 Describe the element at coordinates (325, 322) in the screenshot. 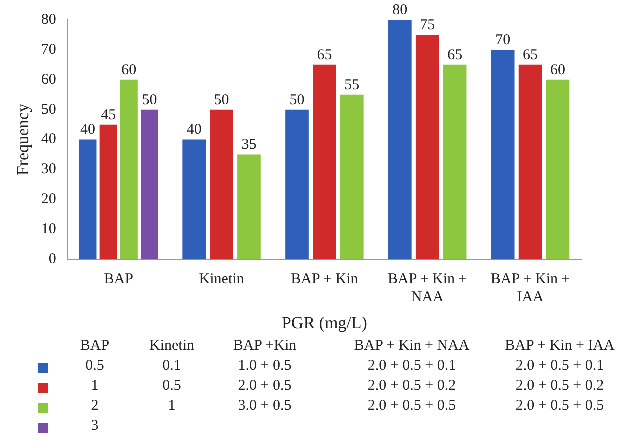

I see `x-axis-title: PGR (mg/L)` at that location.